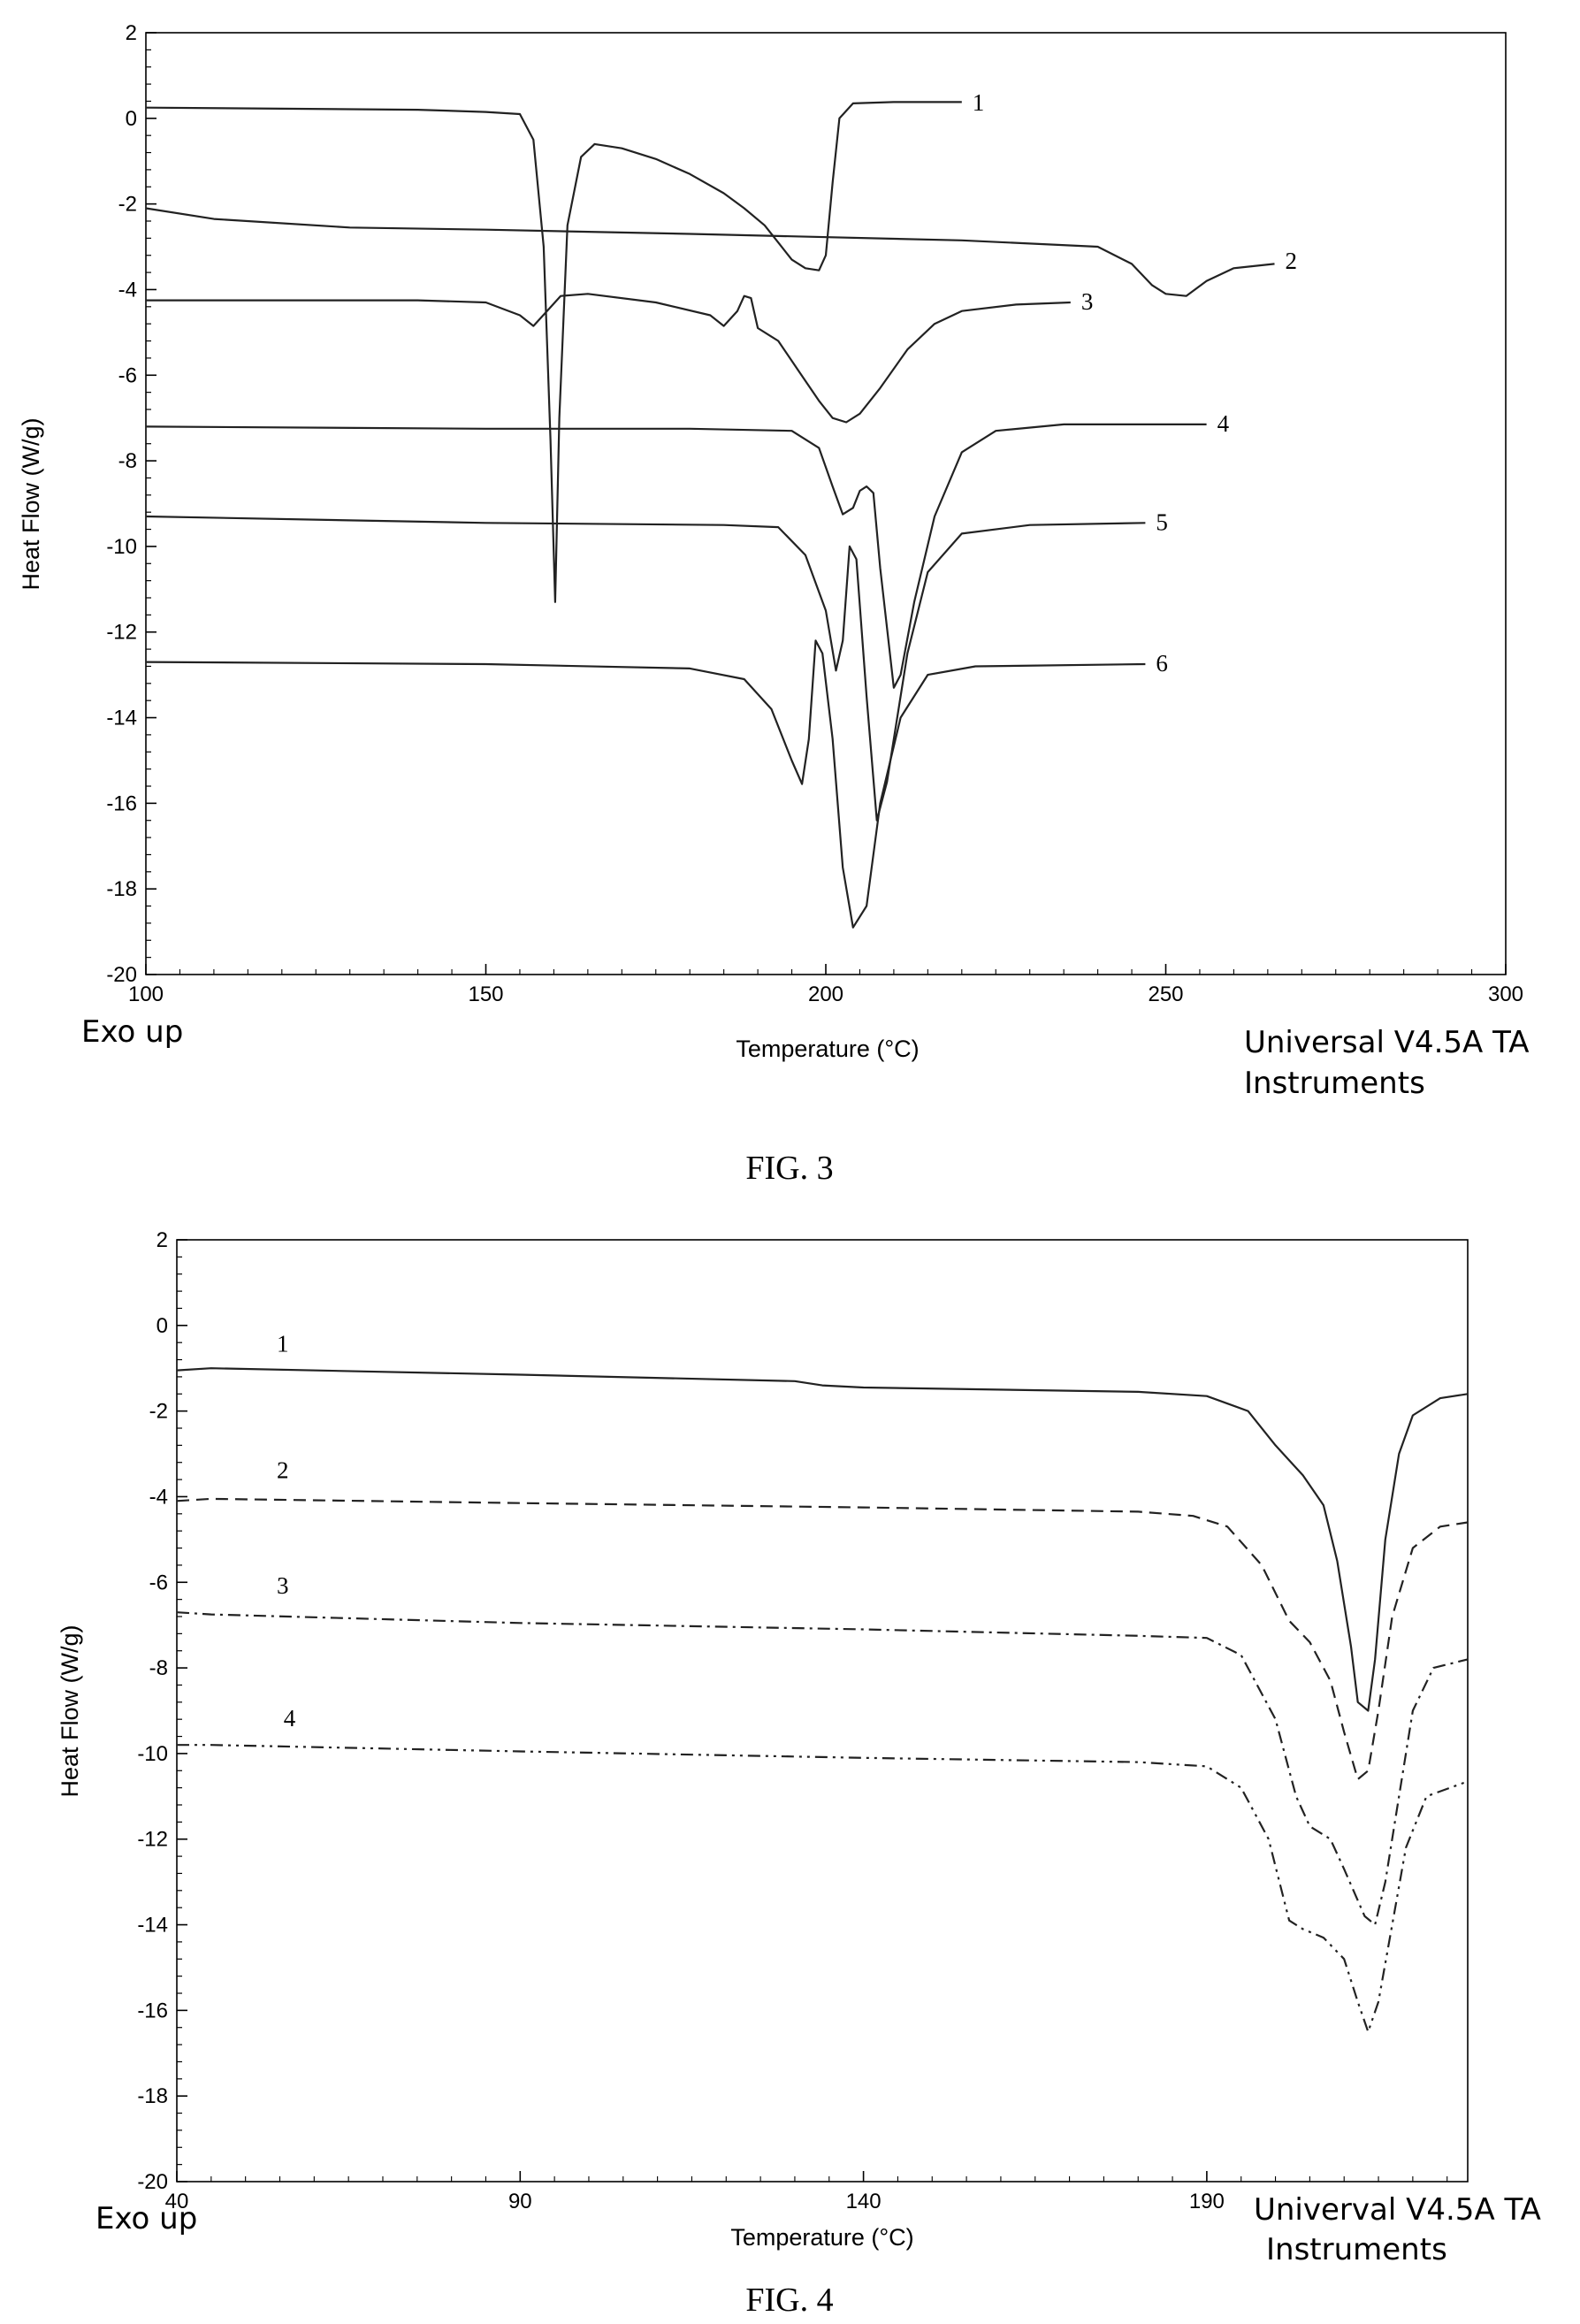 This screenshot has height=2324, width=1580. Describe the element at coordinates (789, 1168) in the screenshot. I see `fig3-caption: FIG. 3` at that location.